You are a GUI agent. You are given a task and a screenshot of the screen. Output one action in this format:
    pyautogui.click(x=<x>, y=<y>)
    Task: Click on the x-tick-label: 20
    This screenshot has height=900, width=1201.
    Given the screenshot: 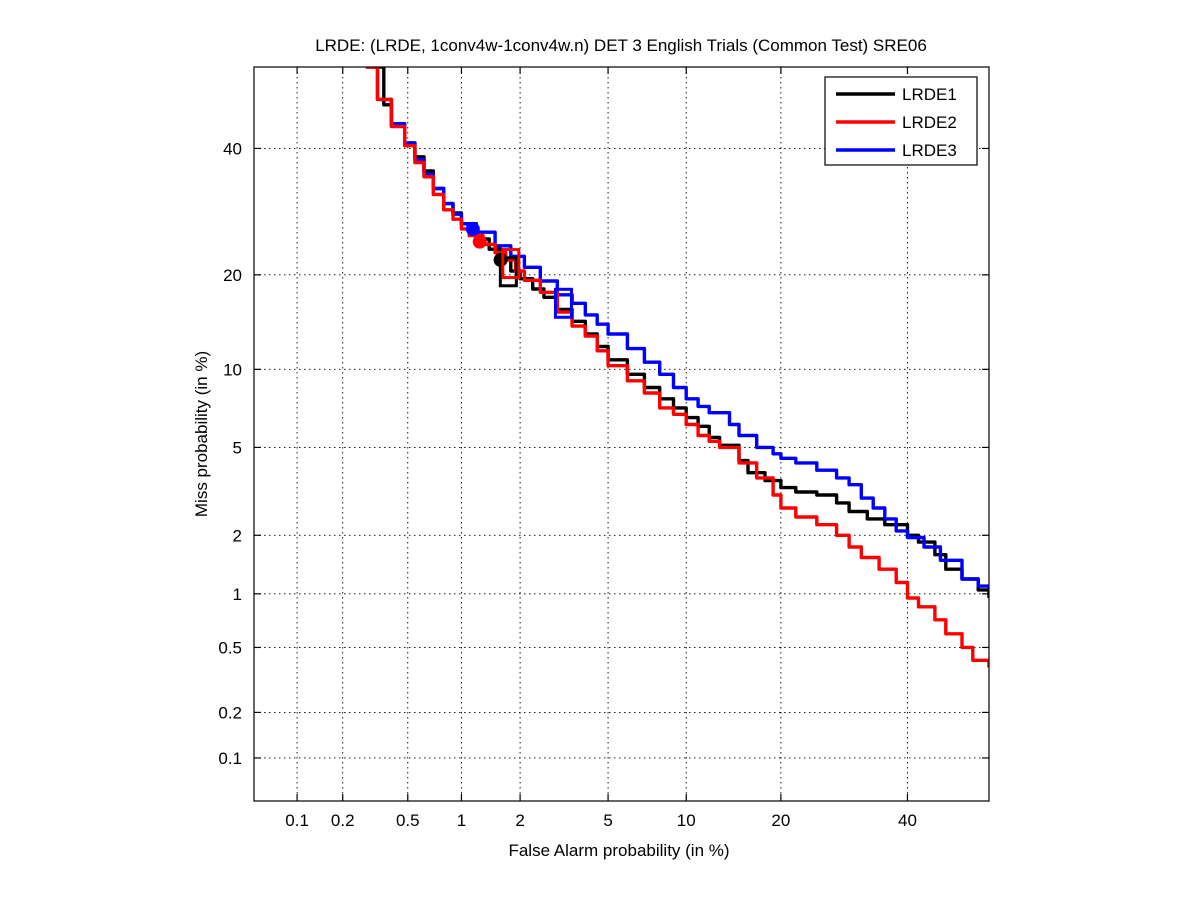 What is the action you would take?
    pyautogui.click(x=780, y=820)
    